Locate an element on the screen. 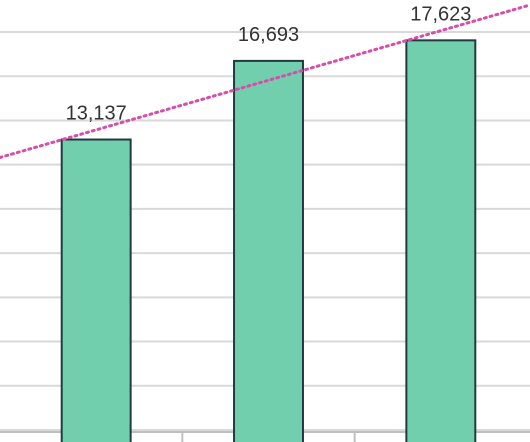 Image resolution: width=530 pixels, height=442 pixels. data-label: 13,137 is located at coordinates (96, 114).